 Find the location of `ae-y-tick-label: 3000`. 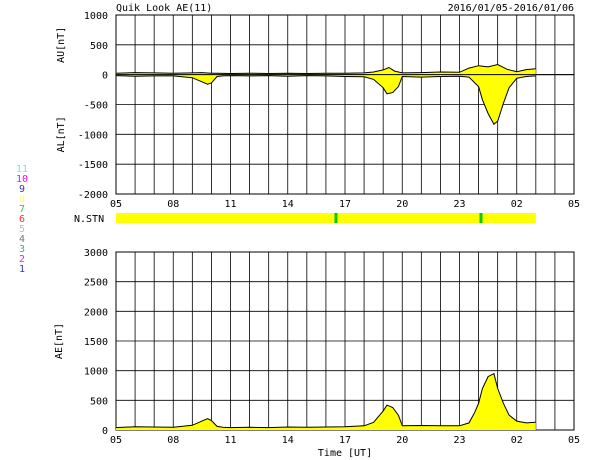

ae-y-tick-label: 3000 is located at coordinates (96, 253).